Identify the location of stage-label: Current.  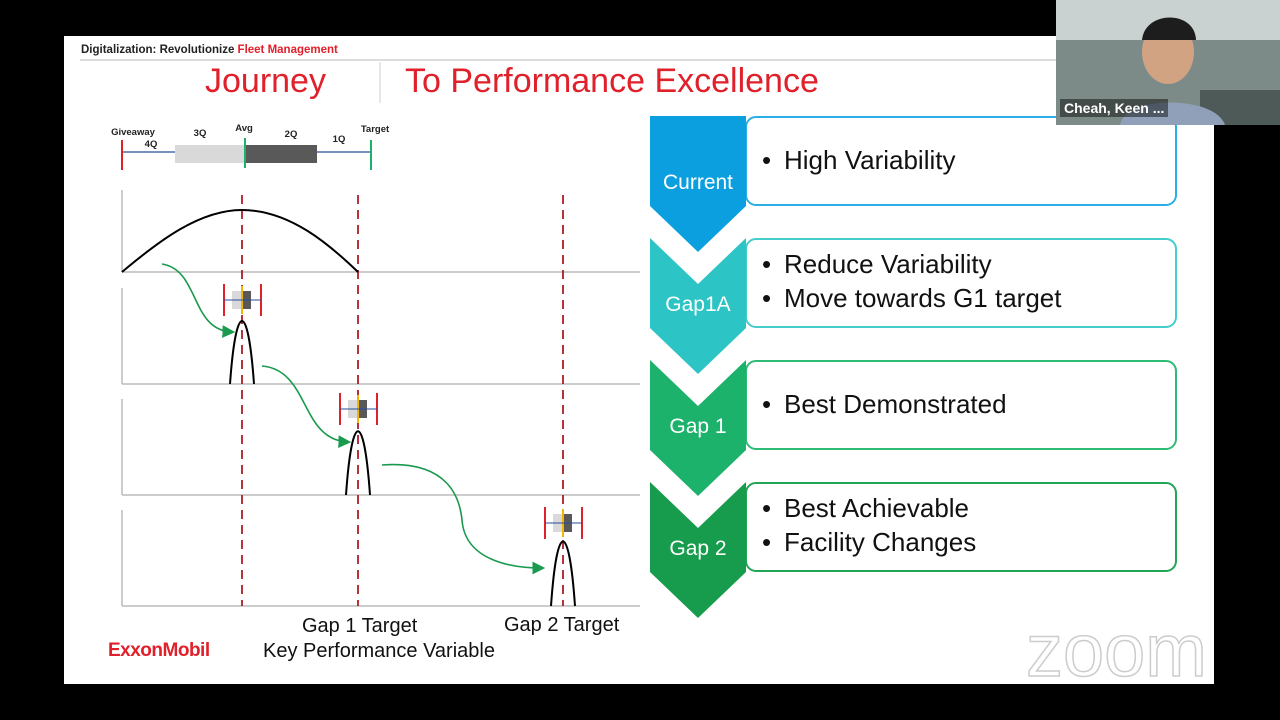
(698, 182).